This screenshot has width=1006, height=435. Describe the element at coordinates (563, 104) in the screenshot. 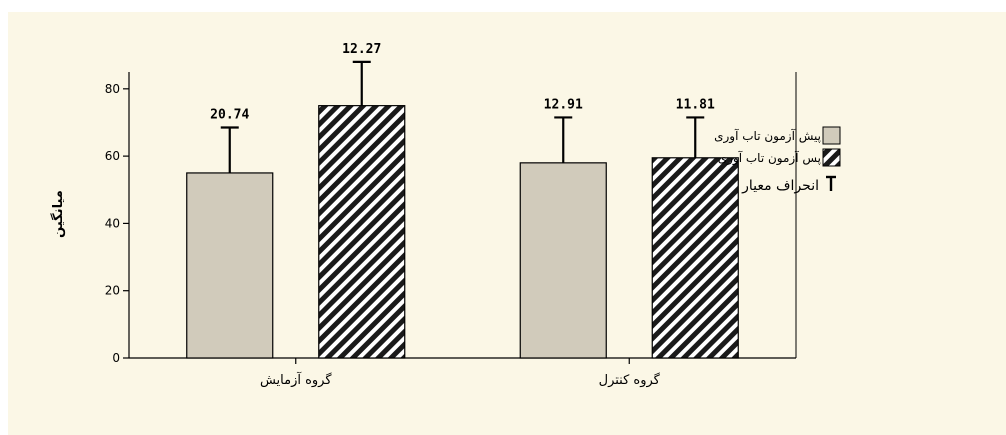

I see `data-label: 12.91` at that location.